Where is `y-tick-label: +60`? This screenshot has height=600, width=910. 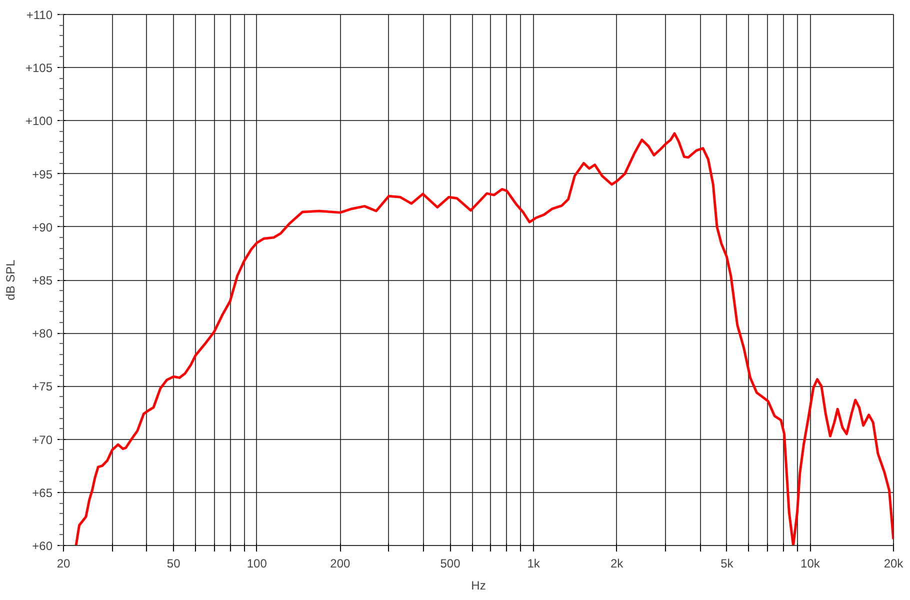
y-tick-label: +60 is located at coordinates (42, 546).